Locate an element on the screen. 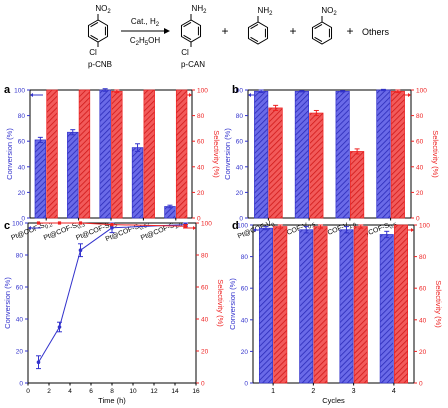 The image size is (448, 408). condition-bottom-part: 5 is located at coordinates (147, 44).